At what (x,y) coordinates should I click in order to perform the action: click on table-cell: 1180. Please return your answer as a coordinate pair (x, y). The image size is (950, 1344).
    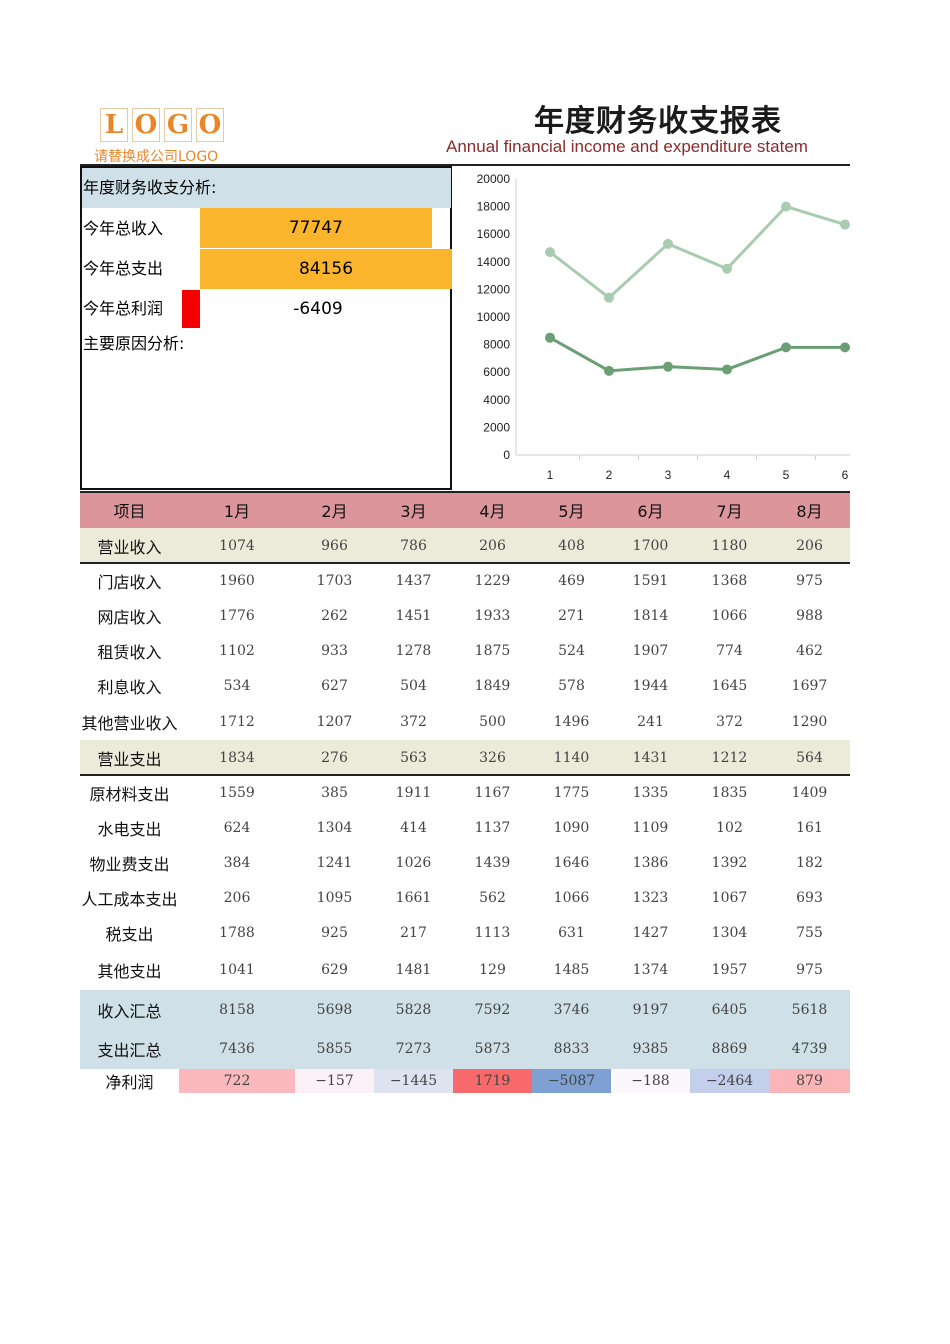
    Looking at the image, I should click on (729, 545).